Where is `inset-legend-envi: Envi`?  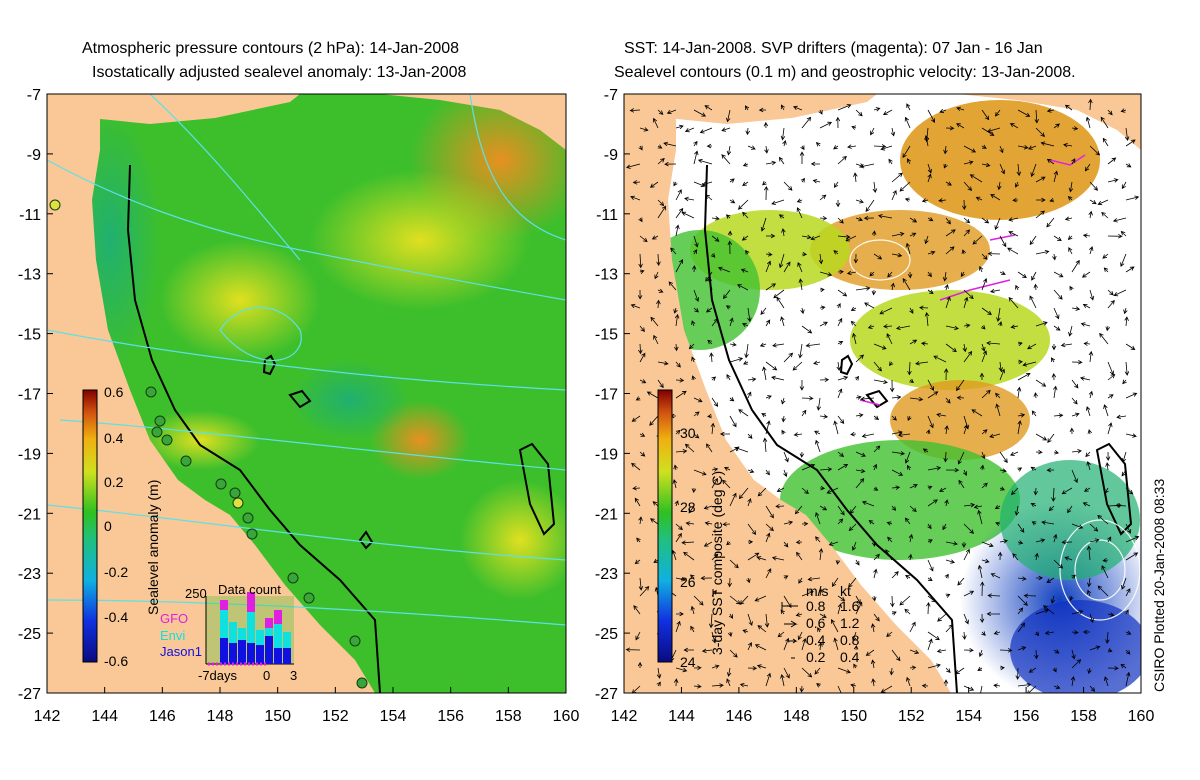 inset-legend-envi: Envi is located at coordinates (172, 635).